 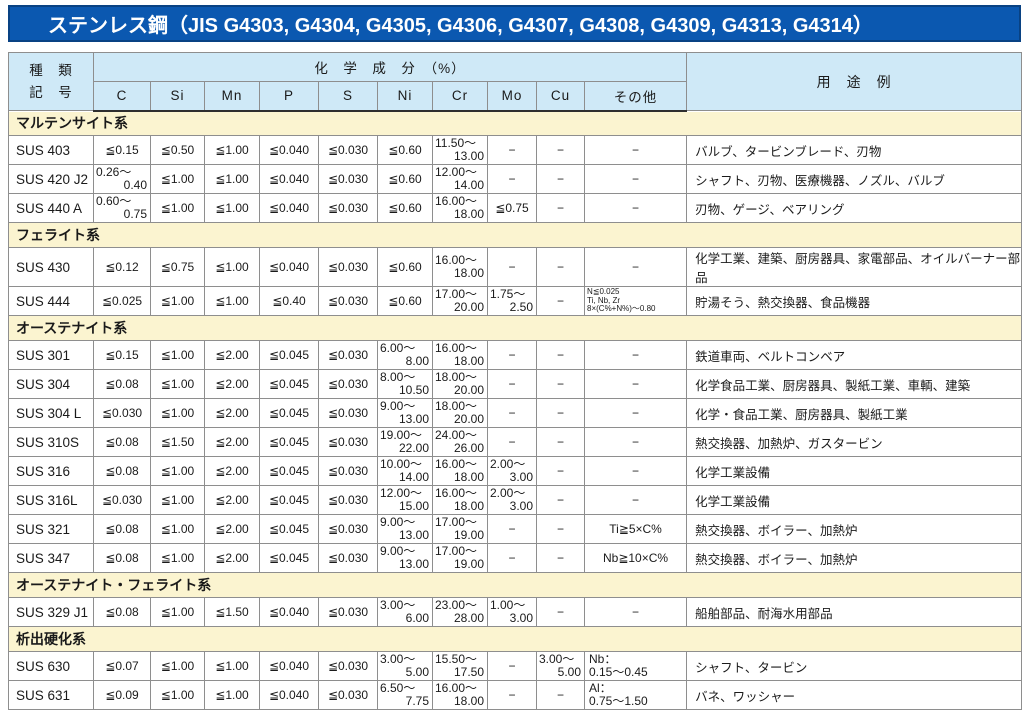 What do you see at coordinates (854, 666) in the screenshot?
I see `usage-examples: シャフト、タービン` at bounding box center [854, 666].